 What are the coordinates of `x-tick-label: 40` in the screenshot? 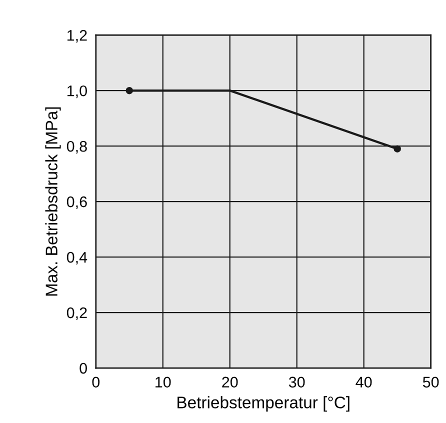 It's located at (364, 382).